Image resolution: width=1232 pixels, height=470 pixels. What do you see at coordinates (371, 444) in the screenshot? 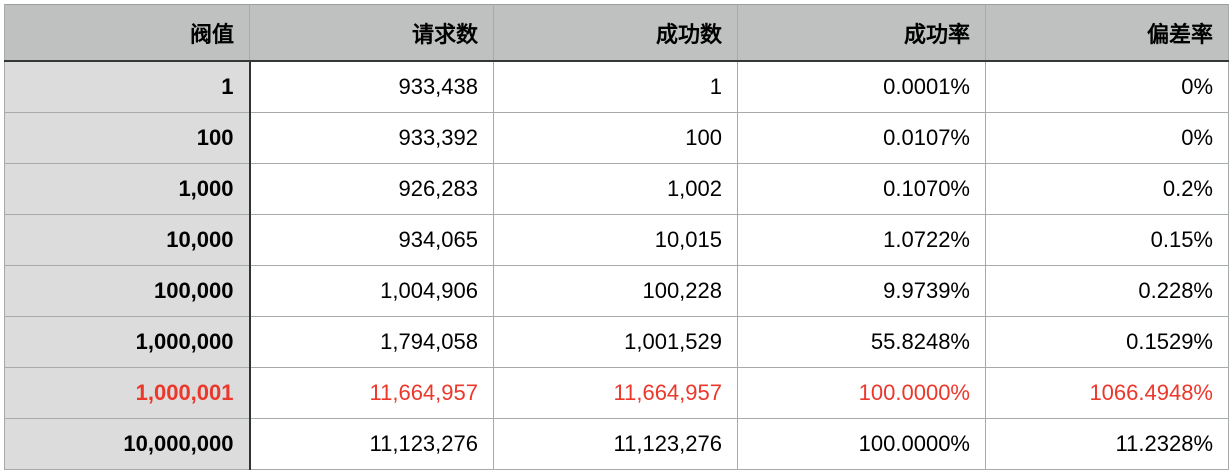
I see `cell-requests: 11,123,276` at bounding box center [371, 444].